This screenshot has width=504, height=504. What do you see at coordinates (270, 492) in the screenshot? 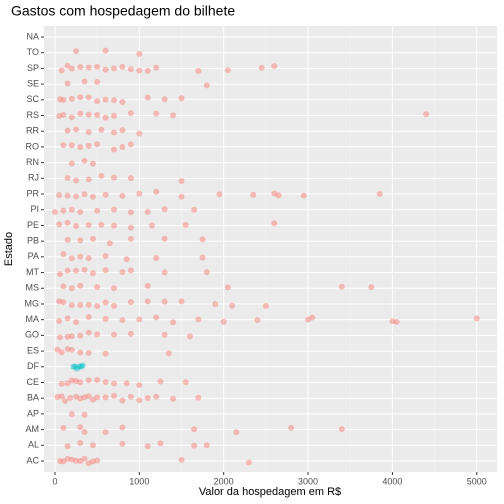
I see `x-axis-title: Valor da hospedagem em R$` at bounding box center [270, 492].